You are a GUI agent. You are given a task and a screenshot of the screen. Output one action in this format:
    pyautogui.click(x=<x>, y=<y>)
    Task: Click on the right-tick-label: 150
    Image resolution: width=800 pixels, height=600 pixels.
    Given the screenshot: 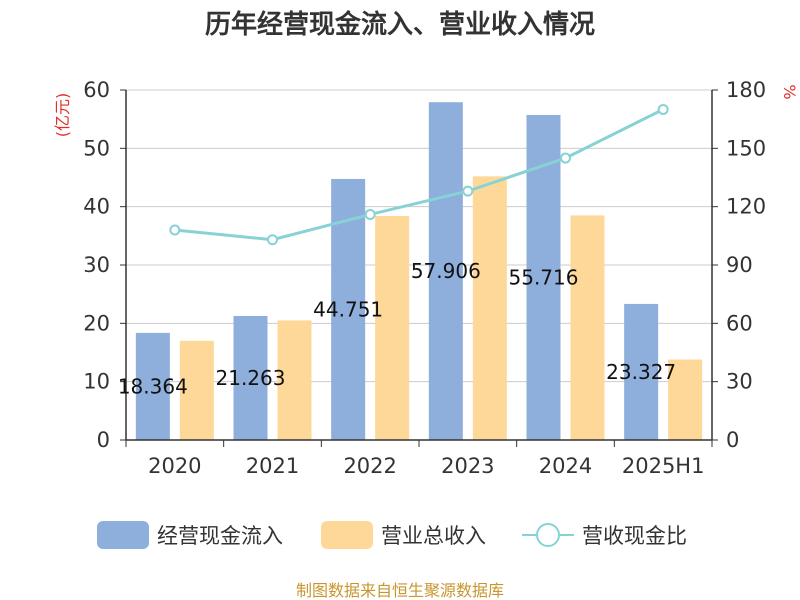 What is the action you would take?
    pyautogui.click(x=746, y=148)
    